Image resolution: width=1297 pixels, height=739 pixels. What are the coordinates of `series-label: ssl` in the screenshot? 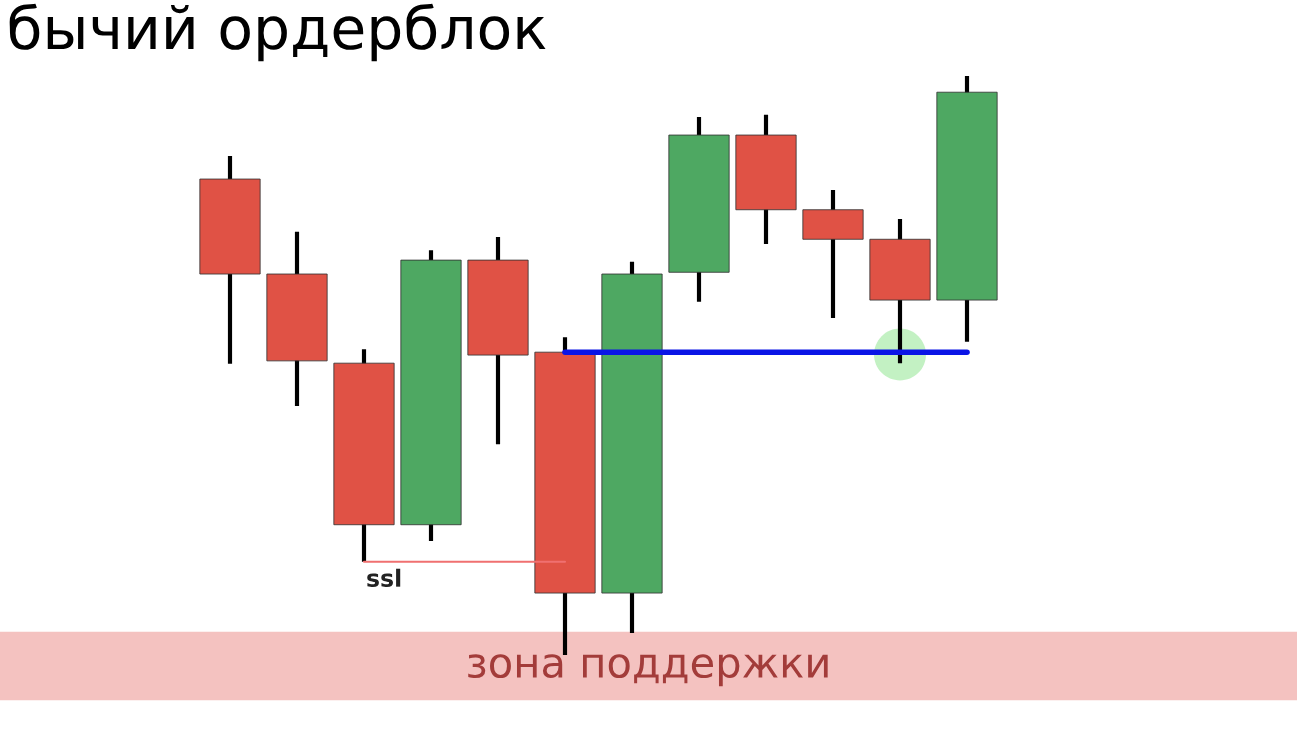 It's located at (384, 578).